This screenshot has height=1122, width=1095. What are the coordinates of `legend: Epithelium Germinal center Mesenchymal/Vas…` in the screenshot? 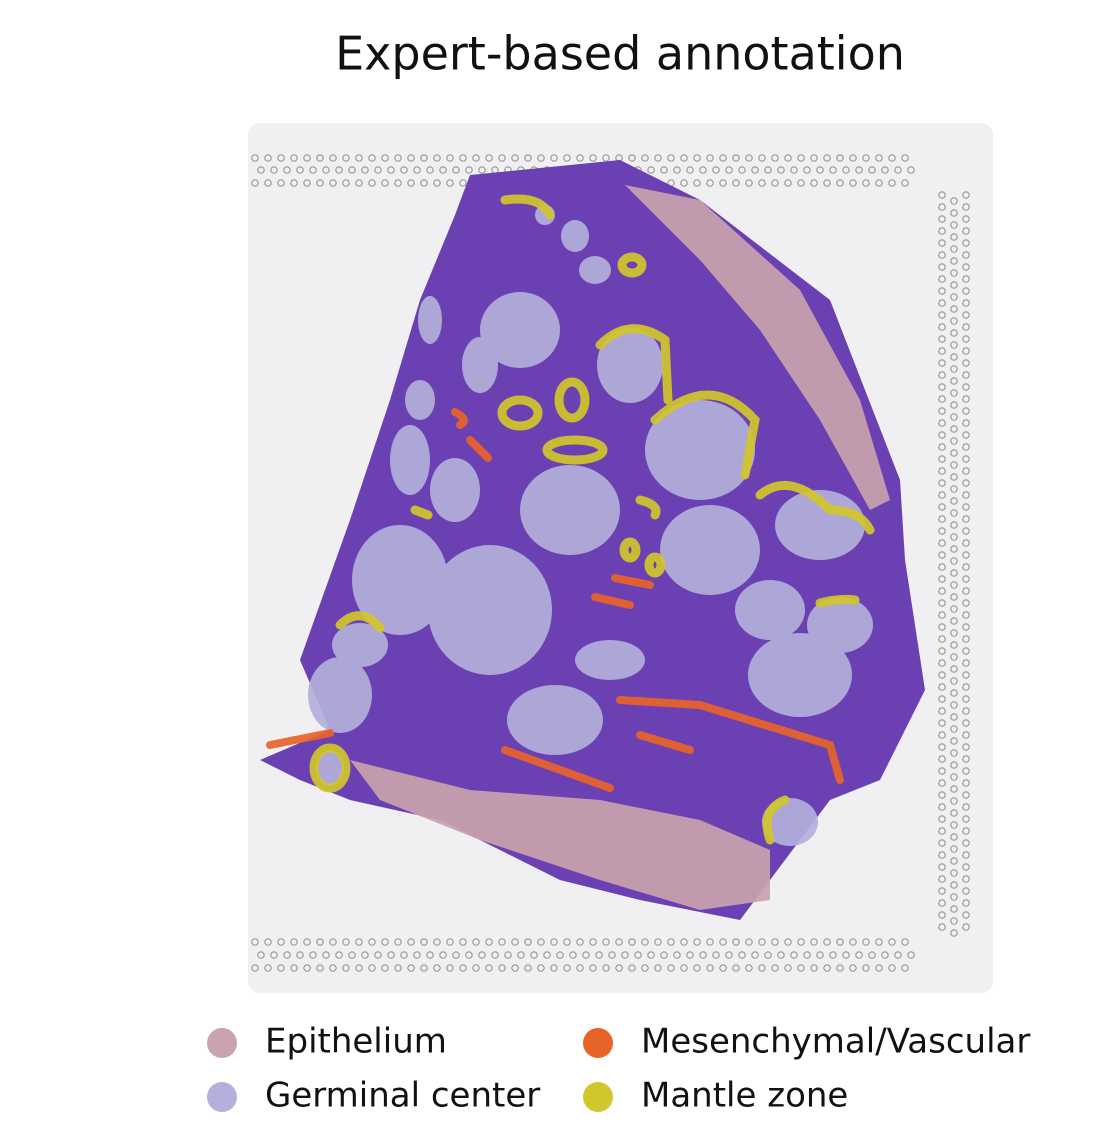 It's located at (618, 1069).